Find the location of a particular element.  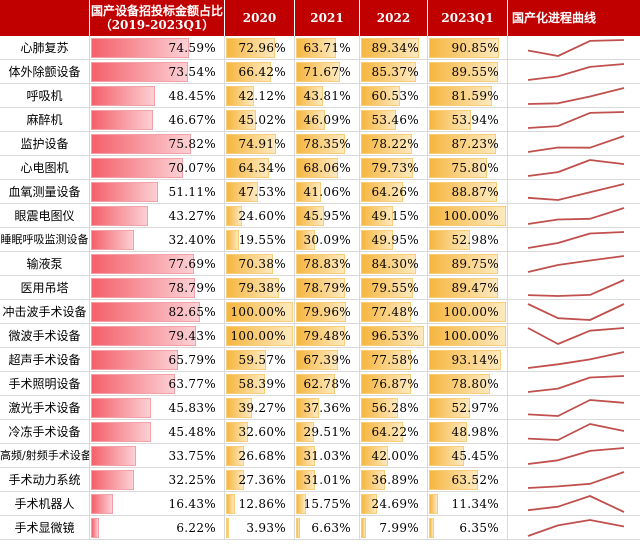

header-2020: 2020 is located at coordinates (260, 18).